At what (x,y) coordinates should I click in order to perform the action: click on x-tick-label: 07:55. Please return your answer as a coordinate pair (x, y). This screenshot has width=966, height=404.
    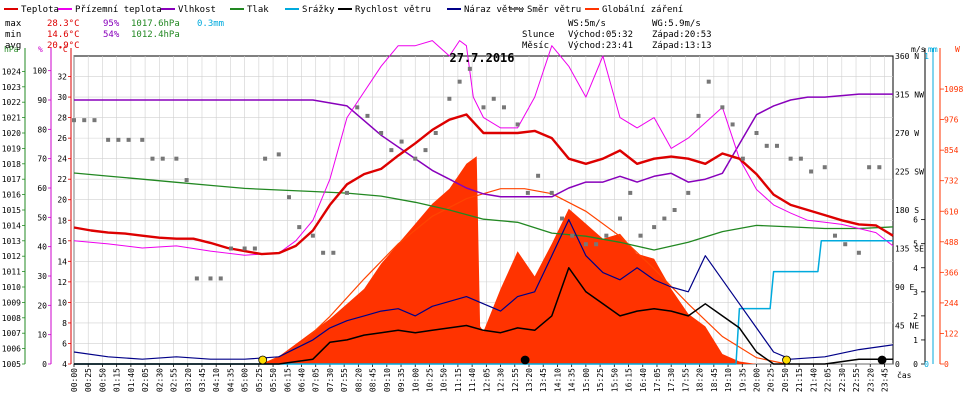
    Looking at the image, I should click on (344, 380).